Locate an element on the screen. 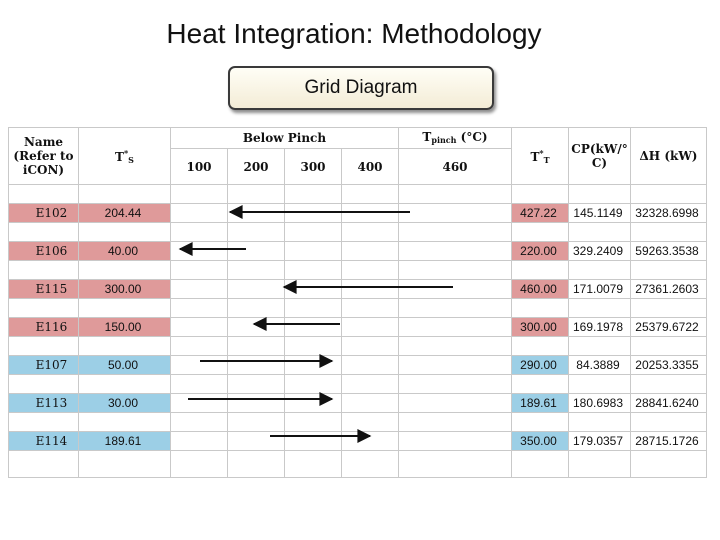  temp-400: 400 is located at coordinates (370, 166).